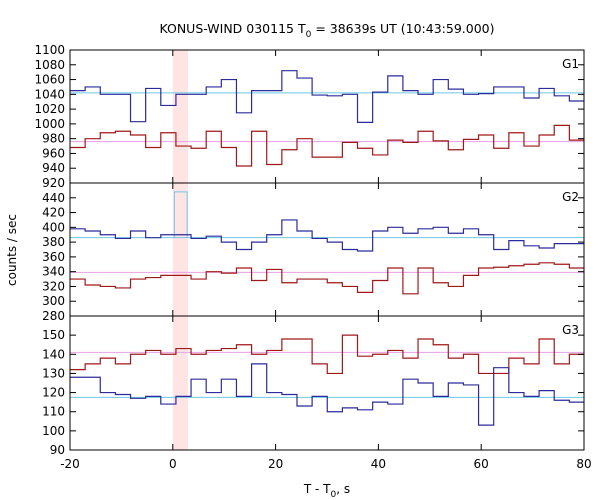 Image resolution: width=600 pixels, height=500 pixels. Describe the element at coordinates (53, 393) in the screenshot. I see `g3-y-tick-label: 120` at that location.